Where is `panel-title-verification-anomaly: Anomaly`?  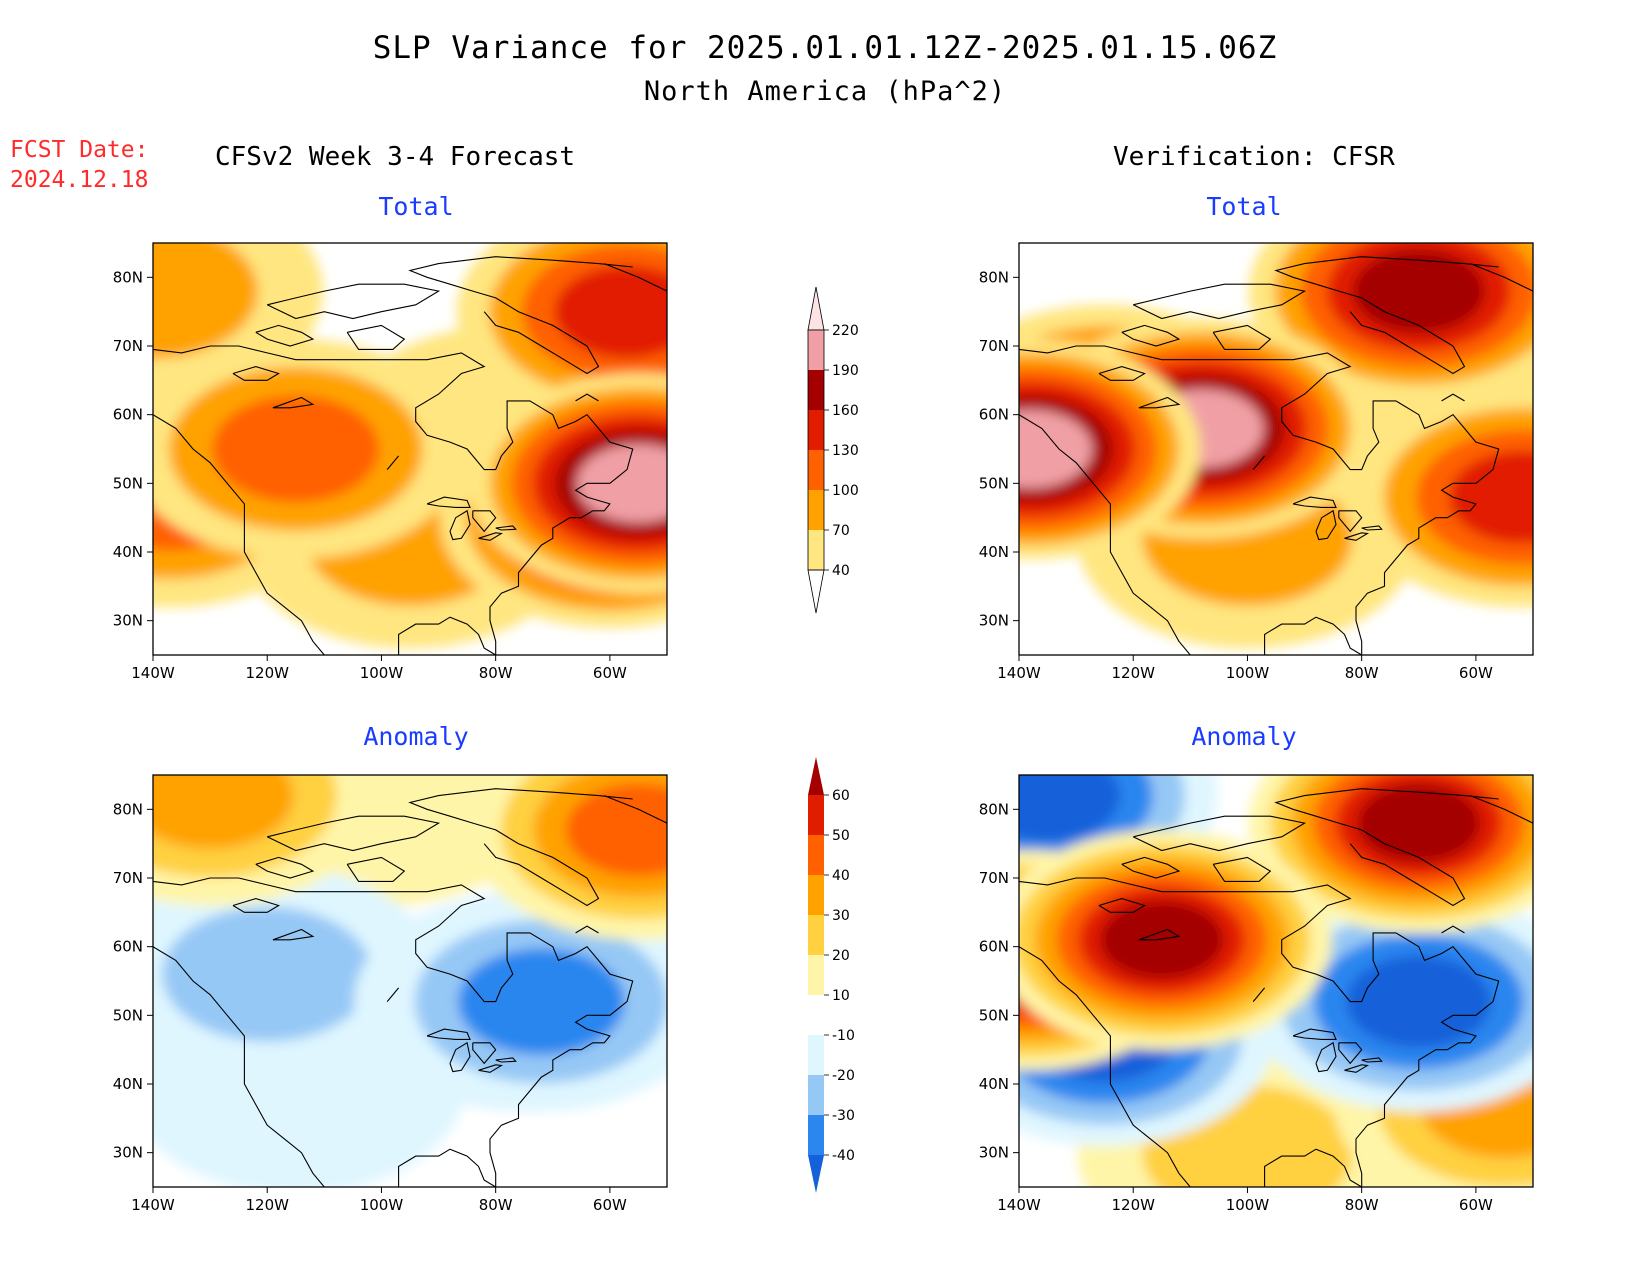 panel-title-verification-anomaly: Anomaly is located at coordinates (1244, 736).